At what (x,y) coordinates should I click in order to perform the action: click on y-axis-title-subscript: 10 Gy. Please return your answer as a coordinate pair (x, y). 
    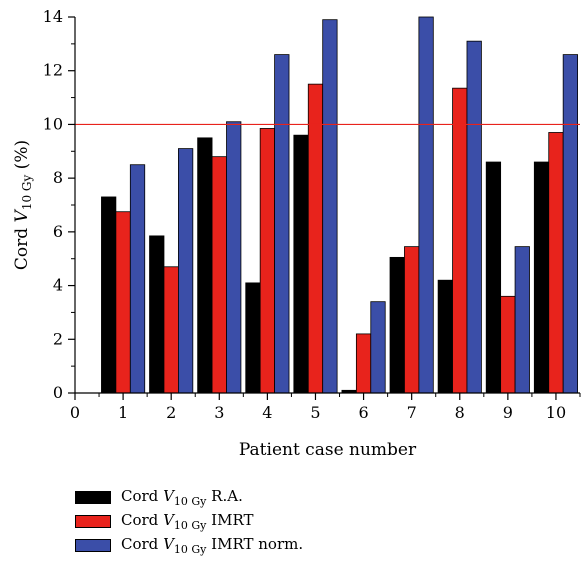
    Looking at the image, I should click on (27, 193).